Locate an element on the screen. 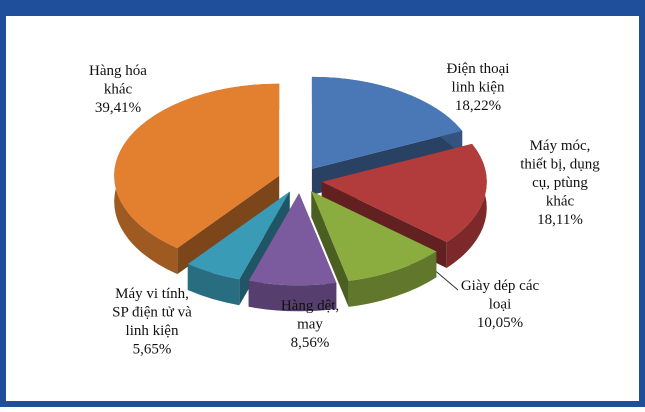 This screenshot has height=412, width=645. value-label: 39,41% is located at coordinates (118, 108).